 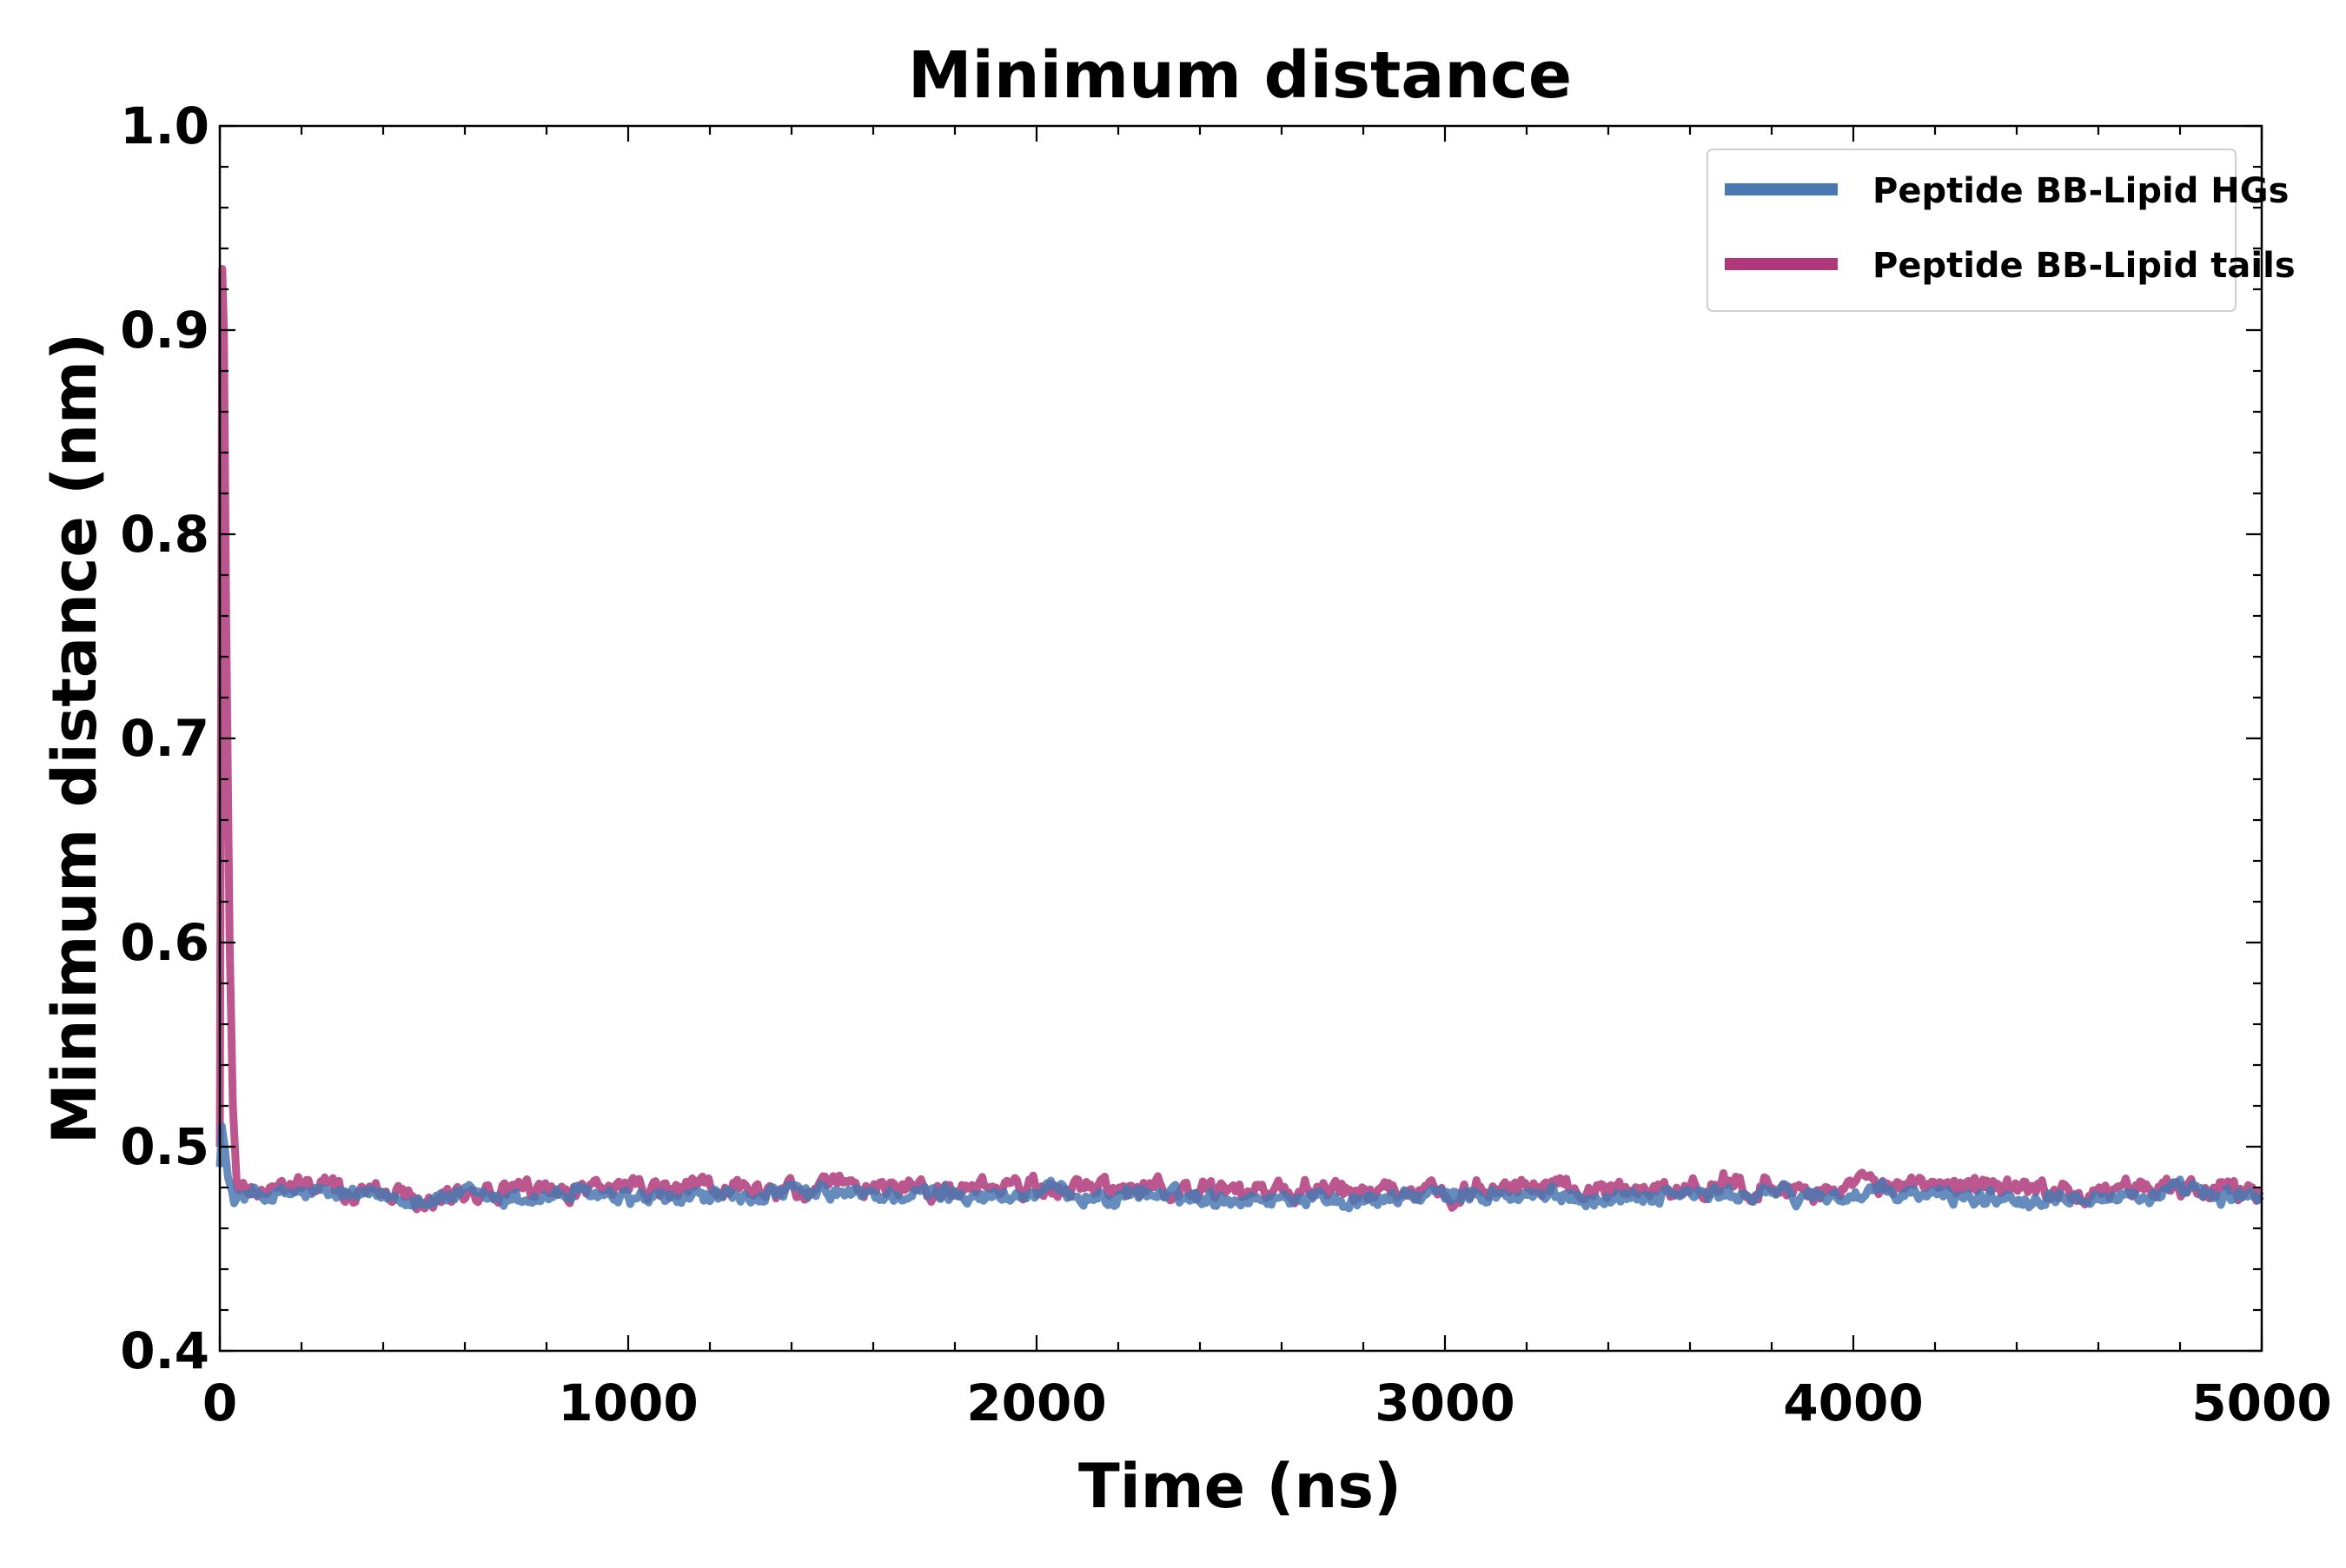 I want to click on x-axis-label: Time (ns), so click(x=1240, y=1486).